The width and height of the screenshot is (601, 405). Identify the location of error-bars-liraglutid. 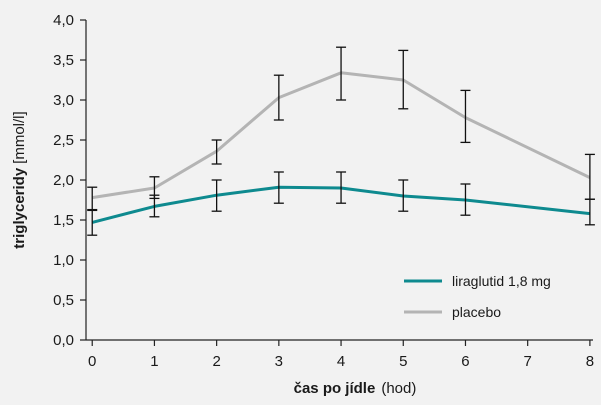
(341, 203).